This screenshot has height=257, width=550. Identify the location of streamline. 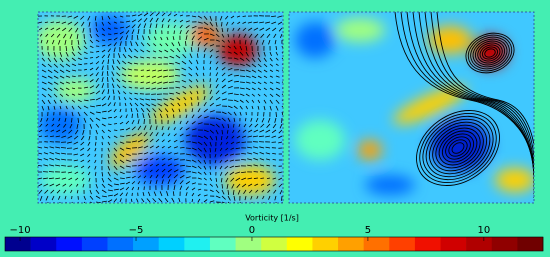
(458, 148).